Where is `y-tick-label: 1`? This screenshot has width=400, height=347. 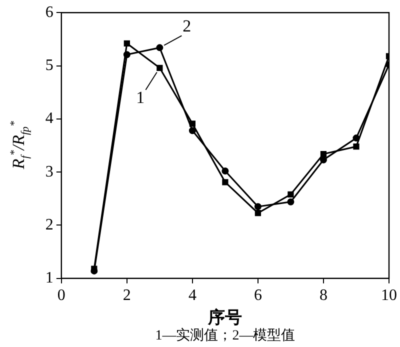
y-tick-label: 1 is located at coordinates (49, 278).